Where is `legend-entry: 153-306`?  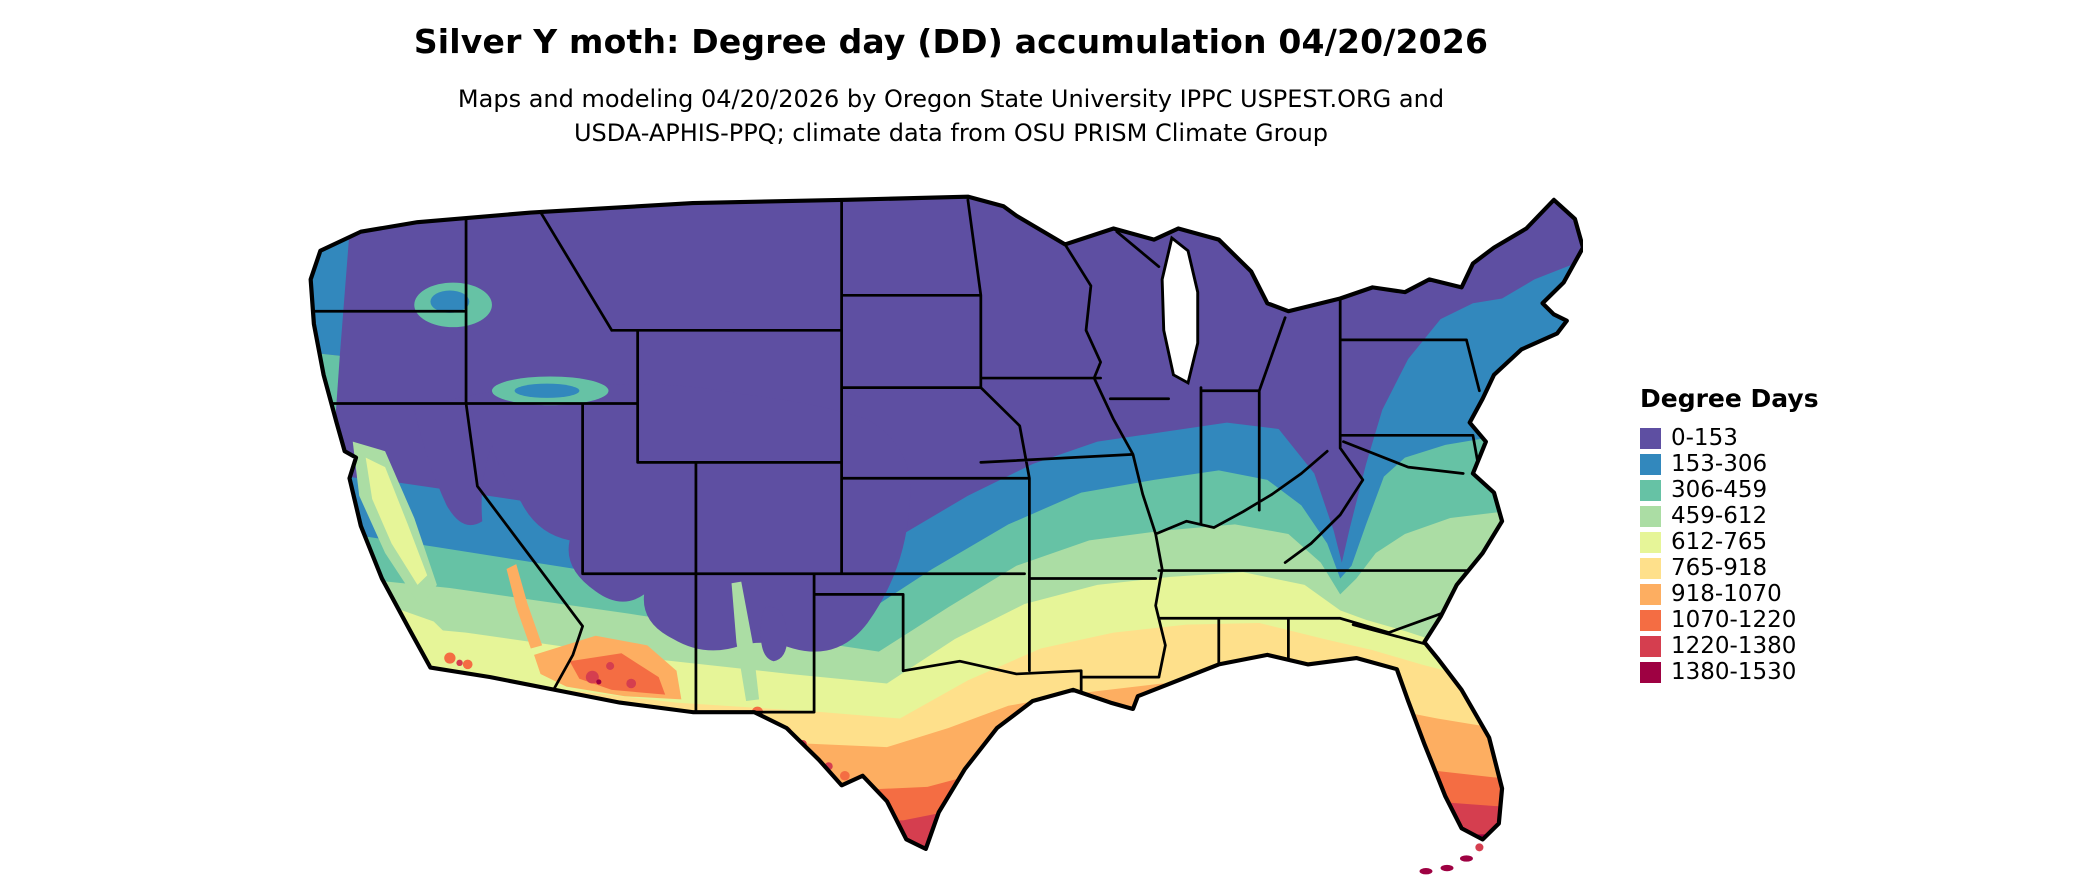 legend-entry: 153-306 is located at coordinates (1729, 464).